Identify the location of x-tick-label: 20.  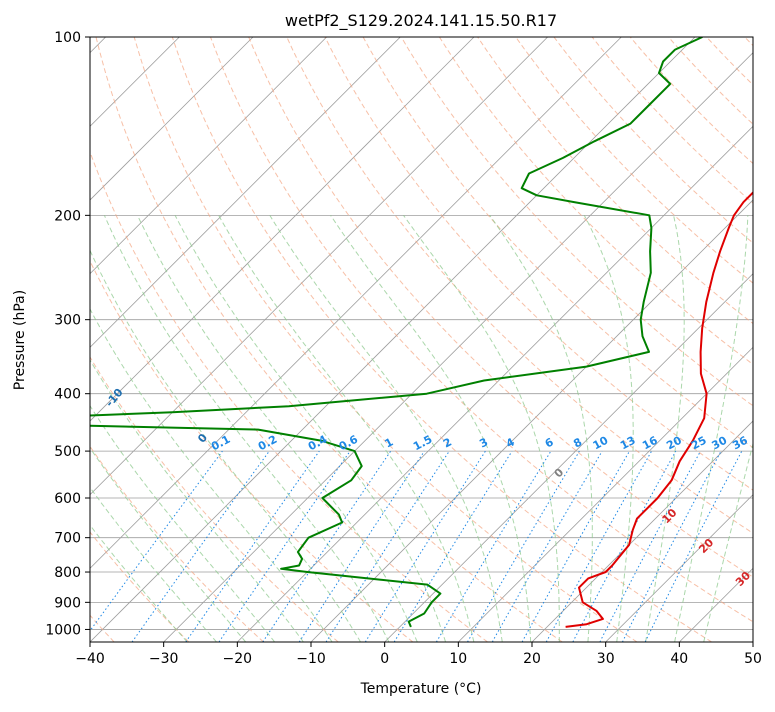
(532, 659).